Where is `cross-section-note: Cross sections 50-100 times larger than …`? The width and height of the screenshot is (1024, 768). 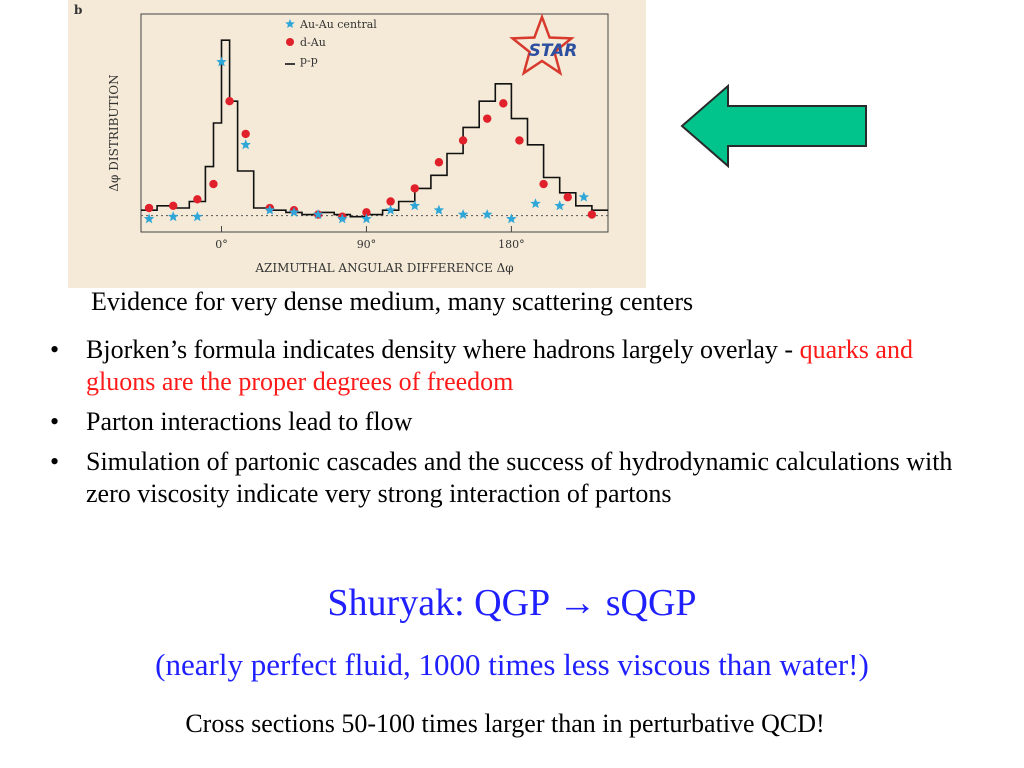
cross-section-note: Cross sections 50-100 times larger than … is located at coordinates (505, 723).